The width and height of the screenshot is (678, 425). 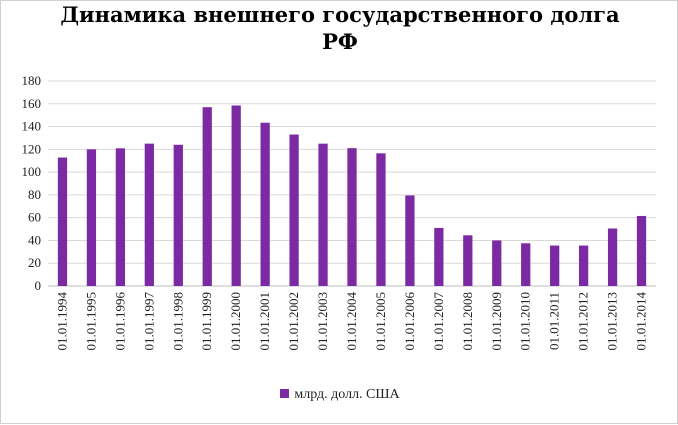 What do you see at coordinates (32, 126) in the screenshot?
I see `y-tick-label: 140` at bounding box center [32, 126].